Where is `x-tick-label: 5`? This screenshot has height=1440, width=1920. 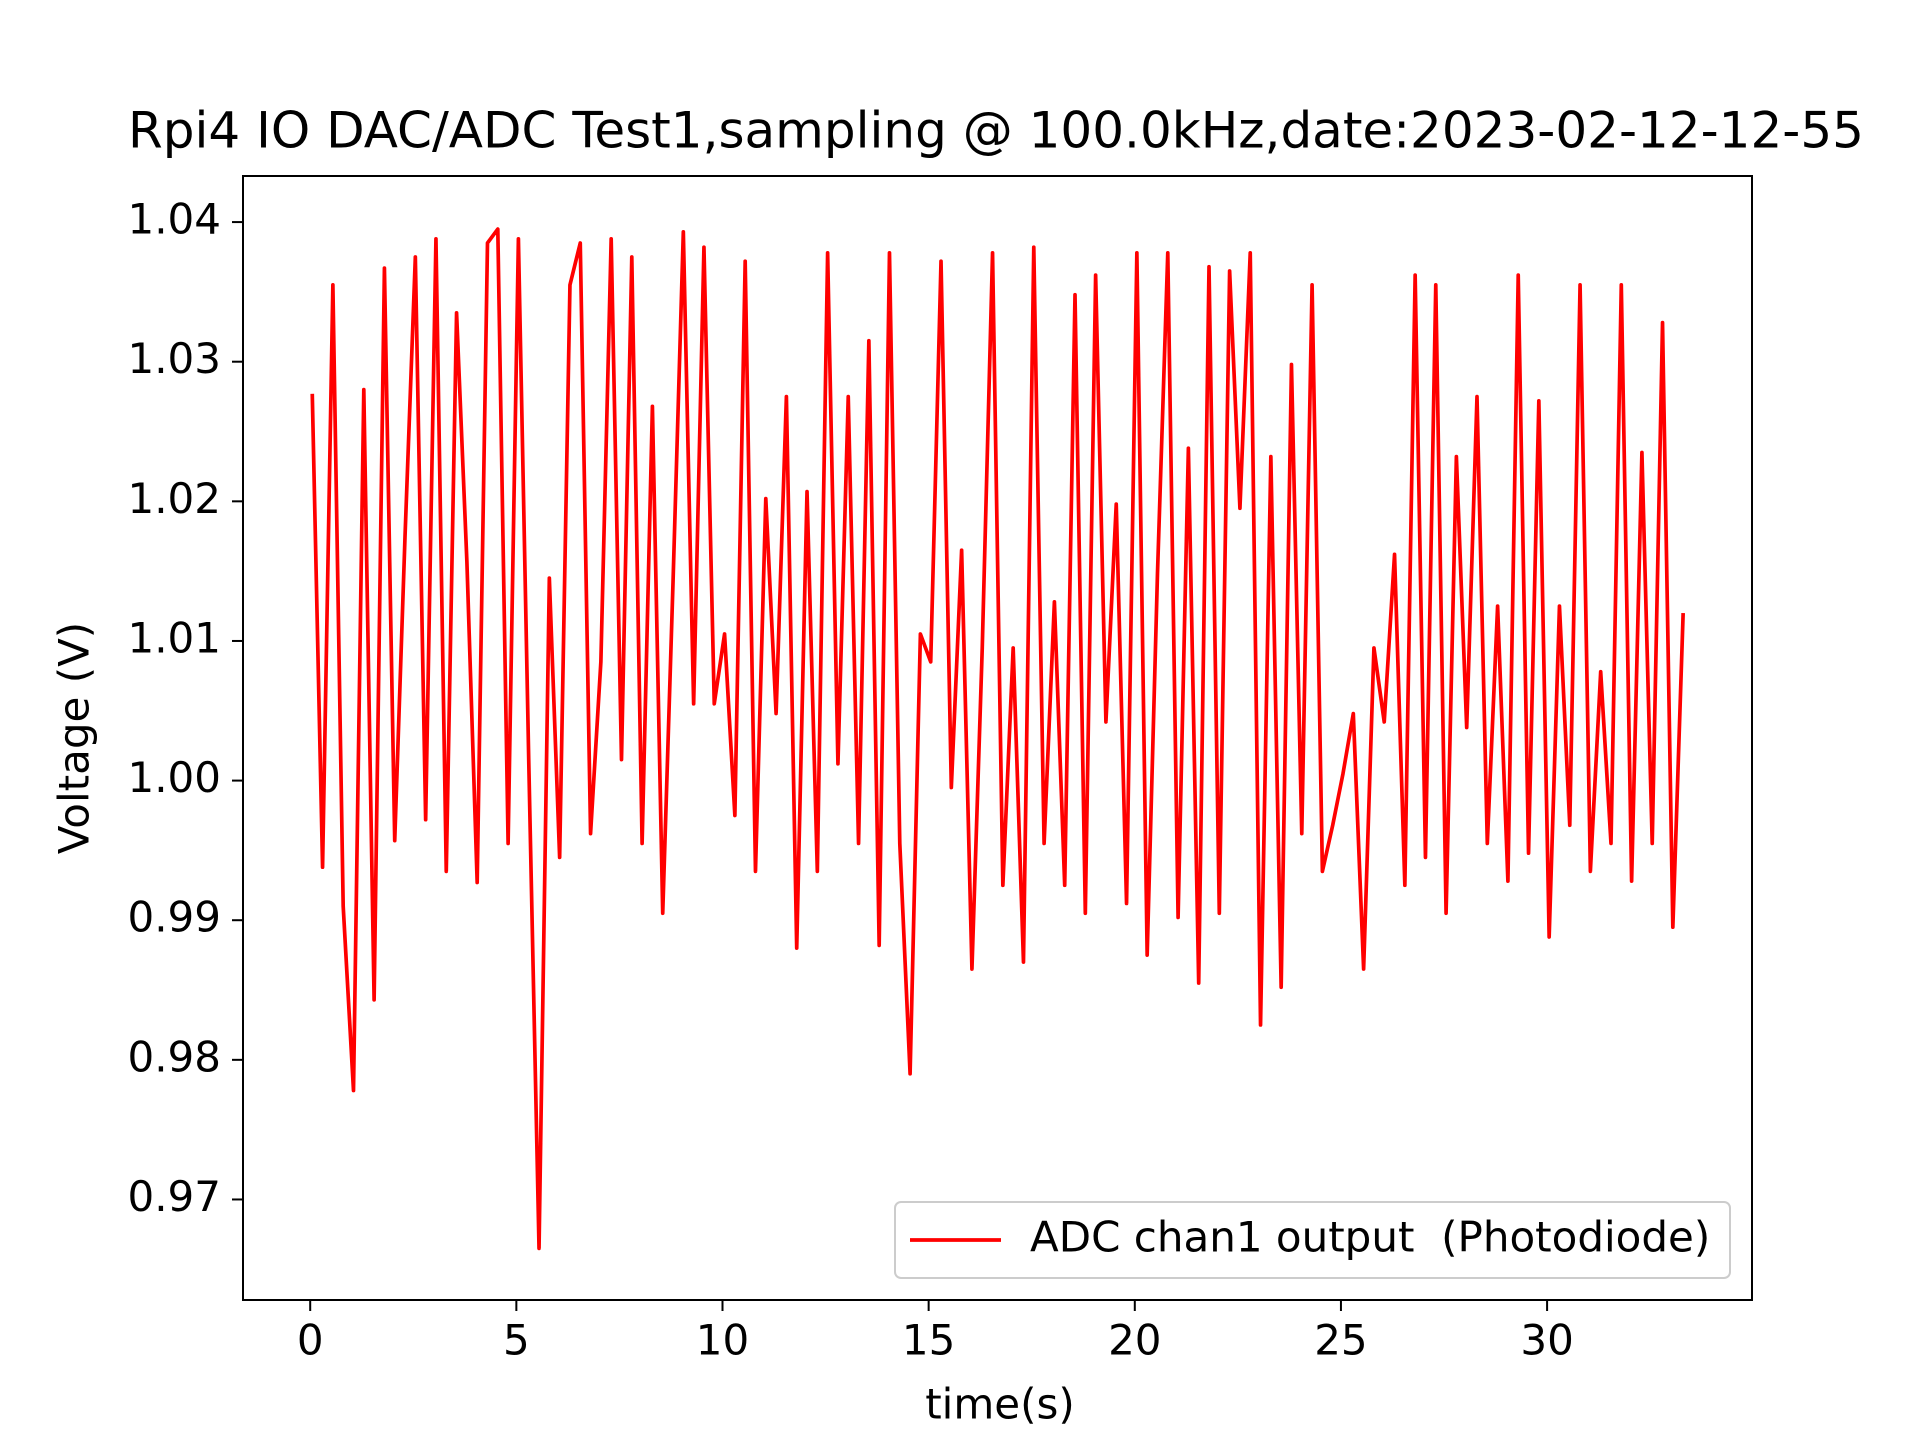
x-tick-label: 5 is located at coordinates (516, 1340).